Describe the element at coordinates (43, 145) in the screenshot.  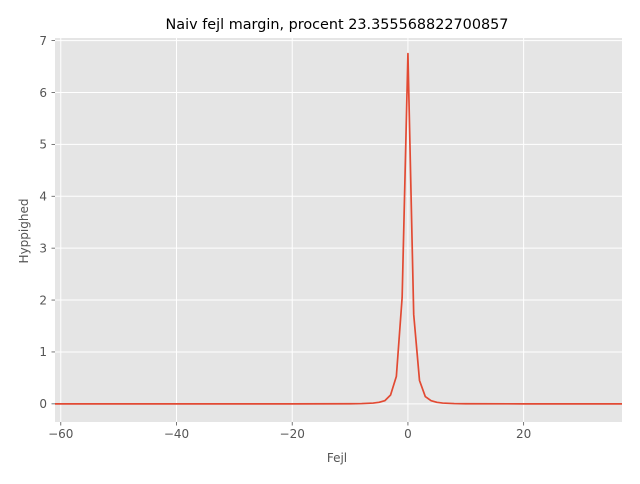
I see `y-tick-label: 5` at that location.